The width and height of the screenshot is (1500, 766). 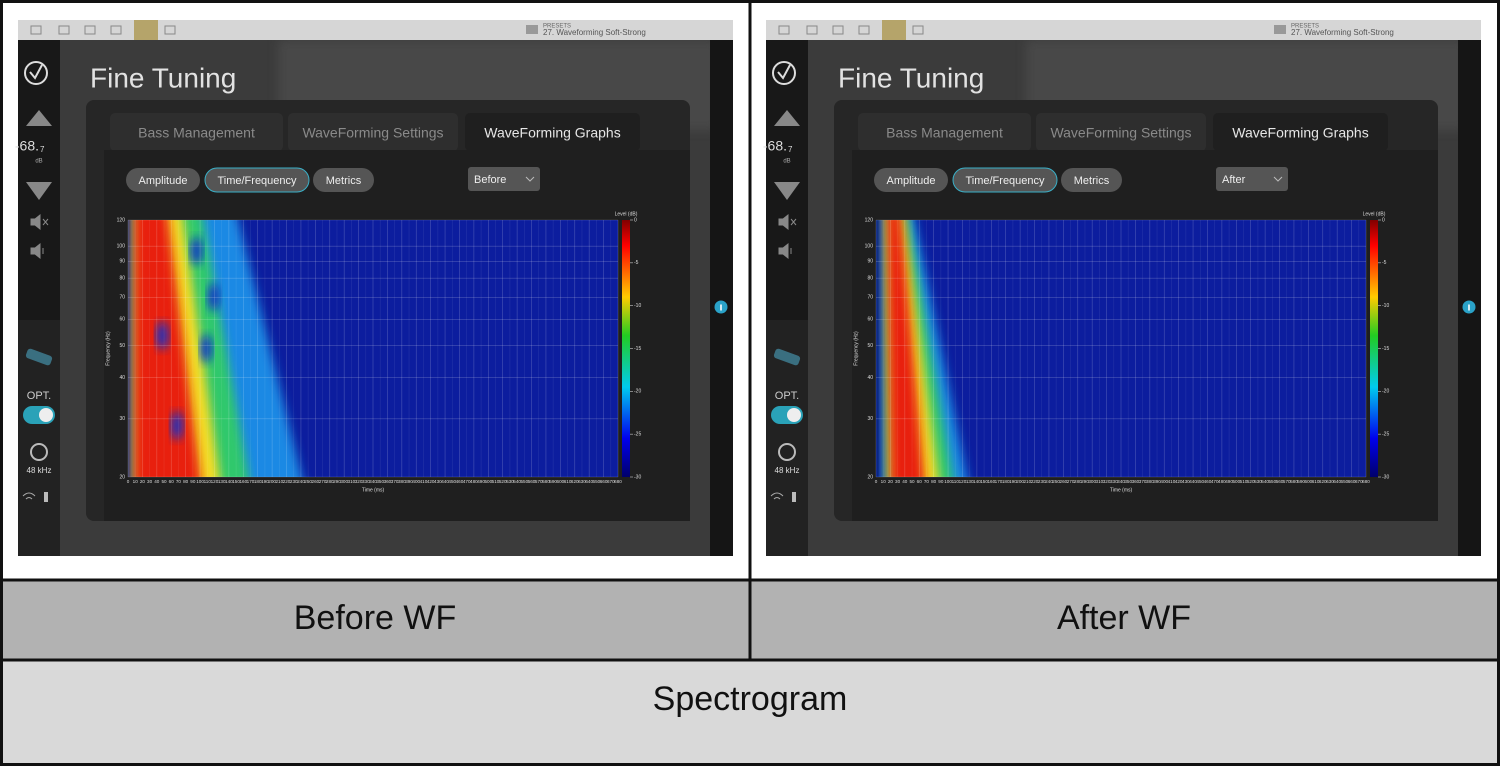 I want to click on logo, so click(x=784, y=73).